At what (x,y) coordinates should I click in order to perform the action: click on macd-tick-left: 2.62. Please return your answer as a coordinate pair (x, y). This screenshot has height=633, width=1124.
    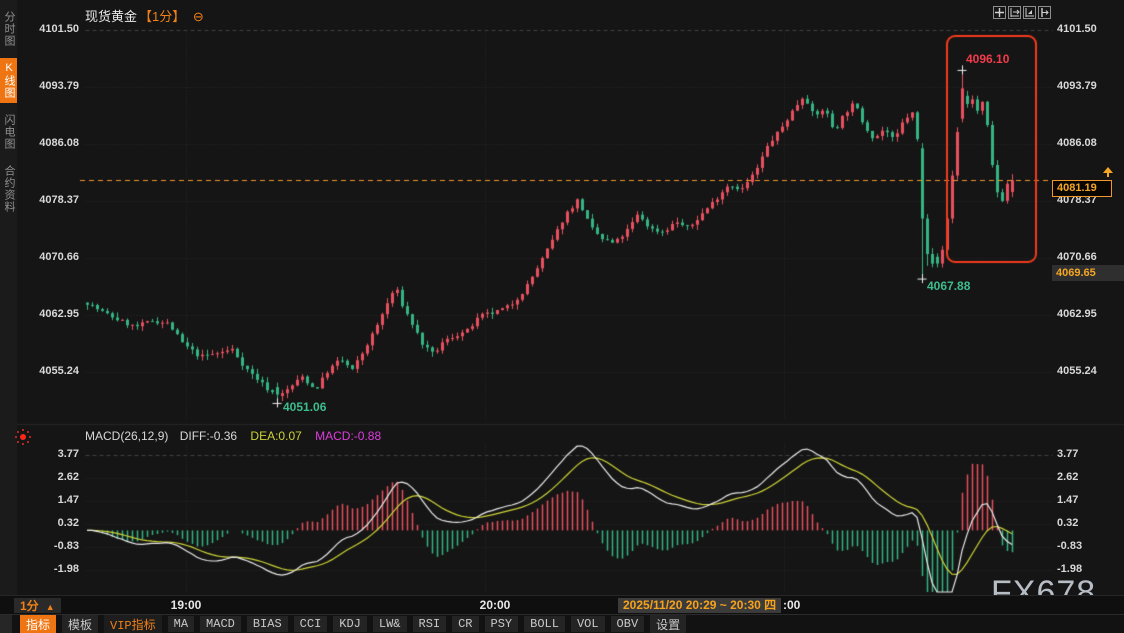
    Looking at the image, I should click on (68, 477).